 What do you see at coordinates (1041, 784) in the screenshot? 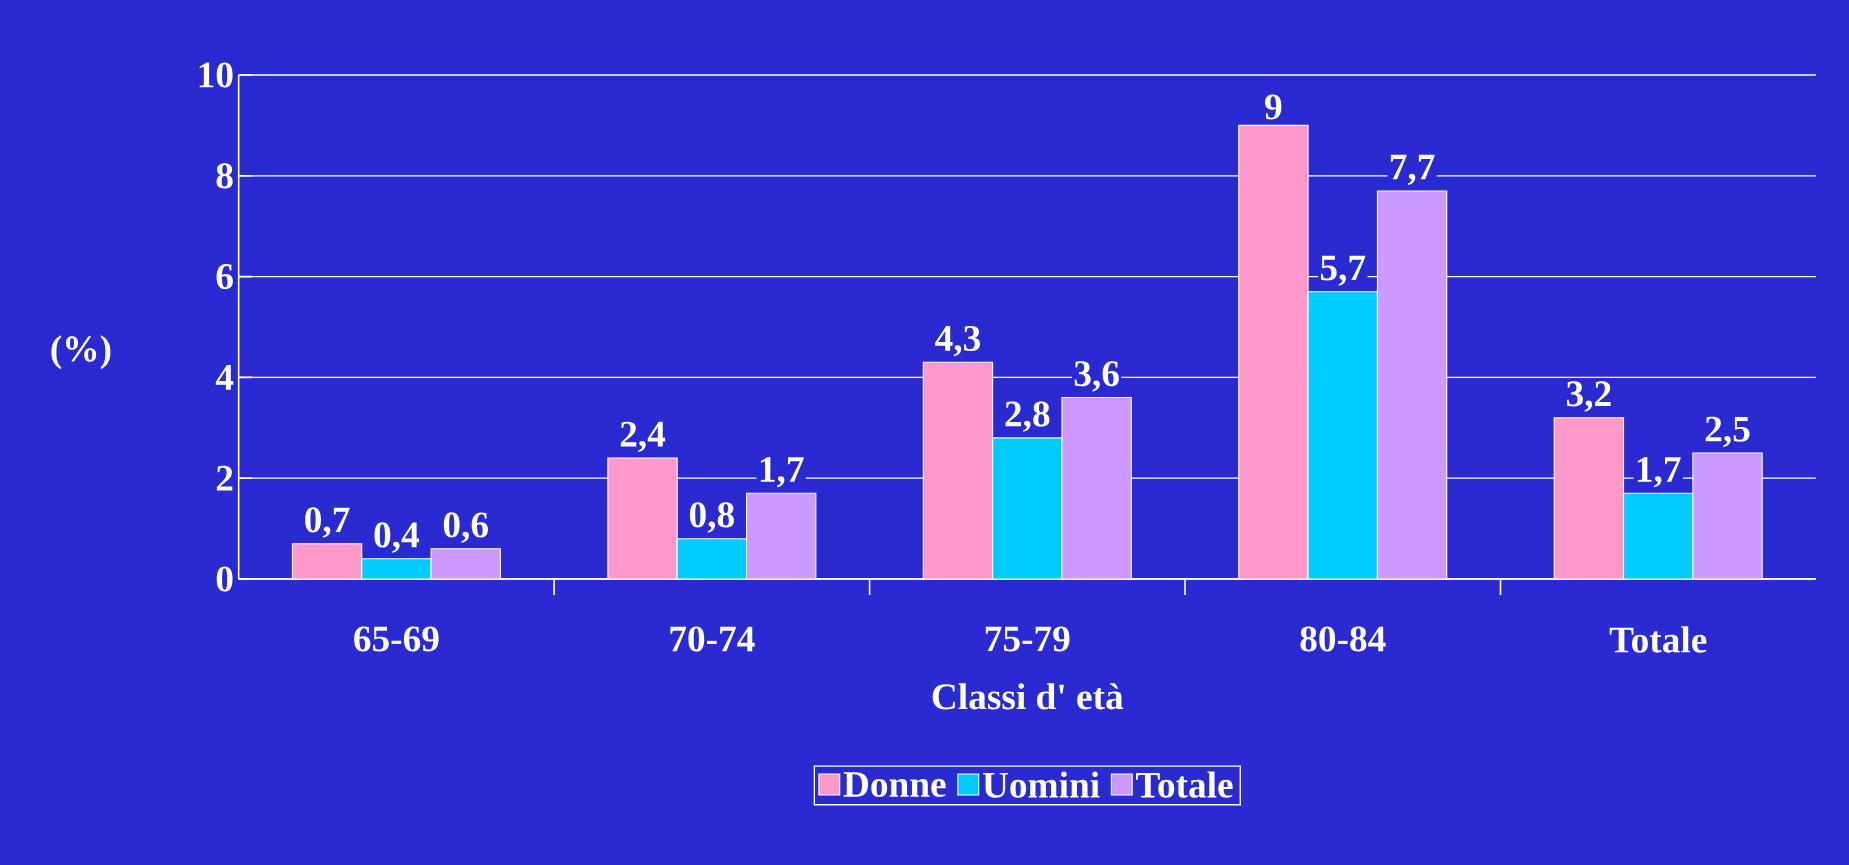
I see `legend-label: Uomini` at bounding box center [1041, 784].